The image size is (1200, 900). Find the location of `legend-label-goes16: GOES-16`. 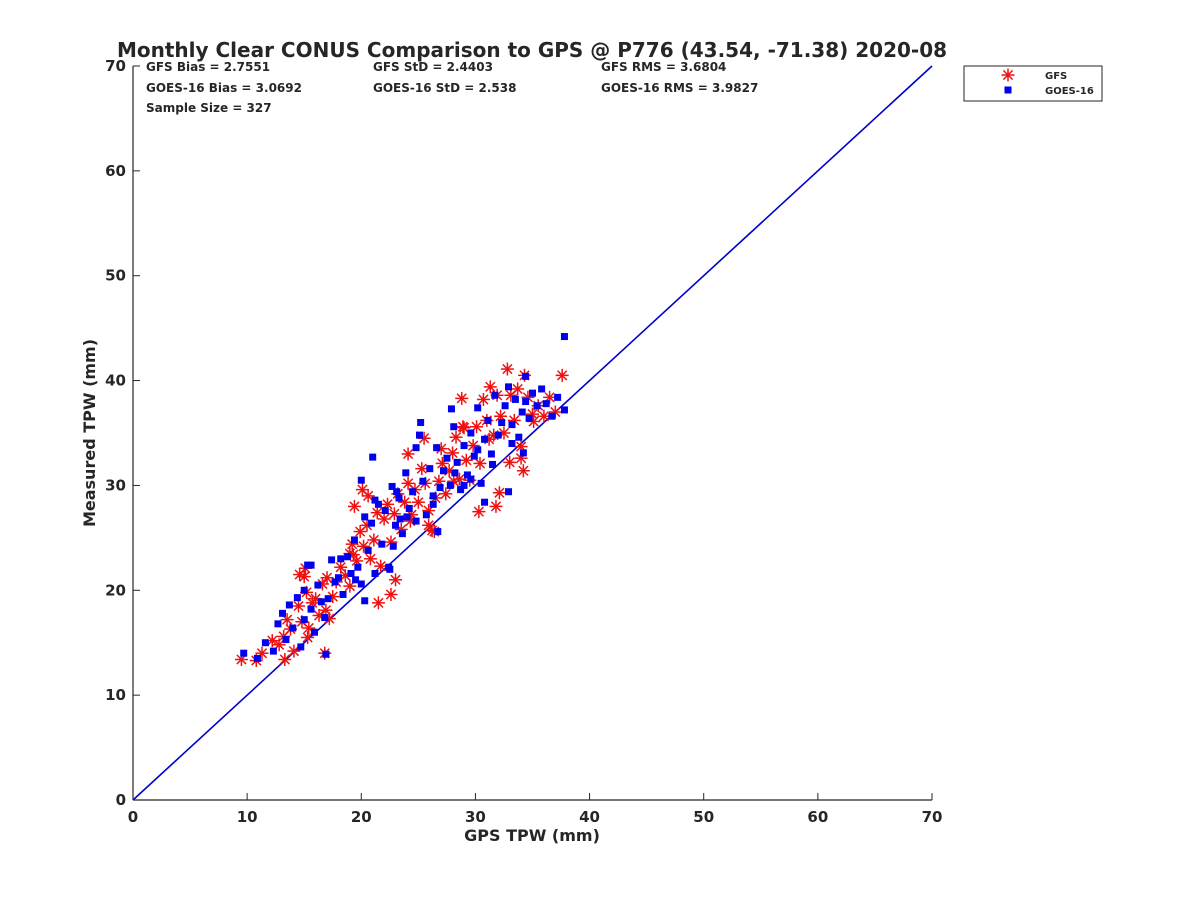

legend-label-goes16: GOES-16 is located at coordinates (1069, 91).